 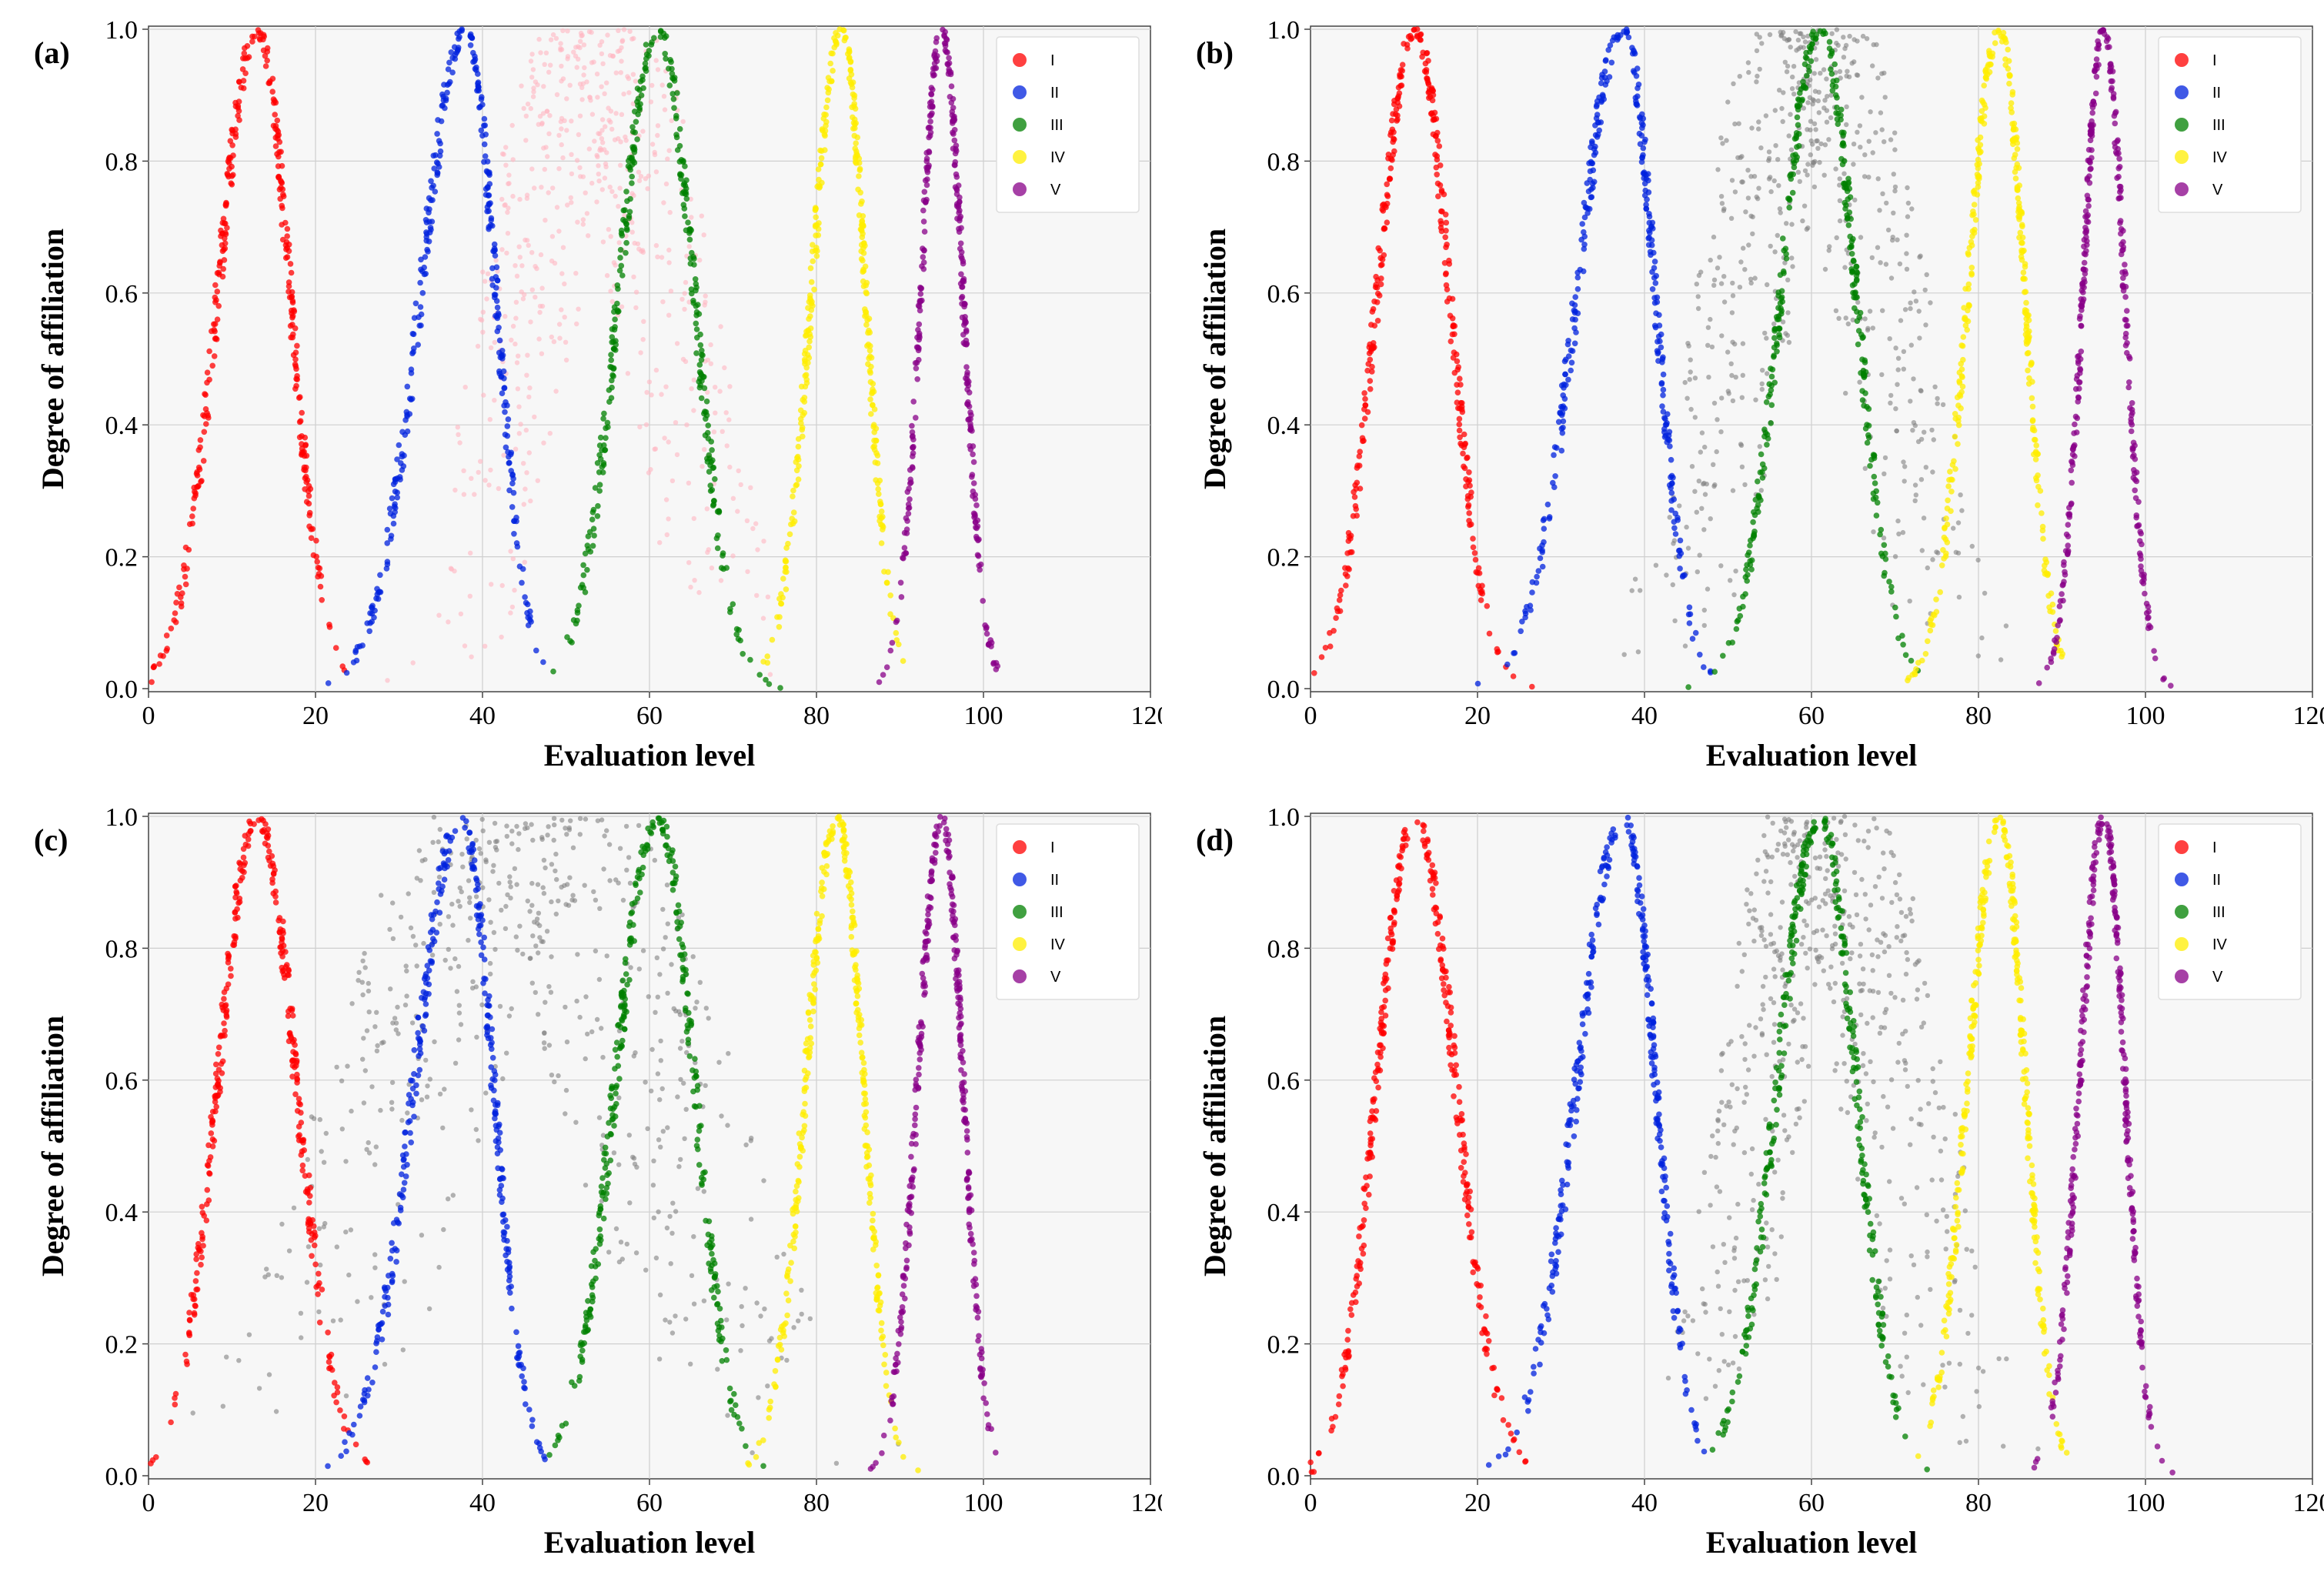 What do you see at coordinates (122, 294) in the screenshot?
I see `y-tick-label: 0.6` at bounding box center [122, 294].